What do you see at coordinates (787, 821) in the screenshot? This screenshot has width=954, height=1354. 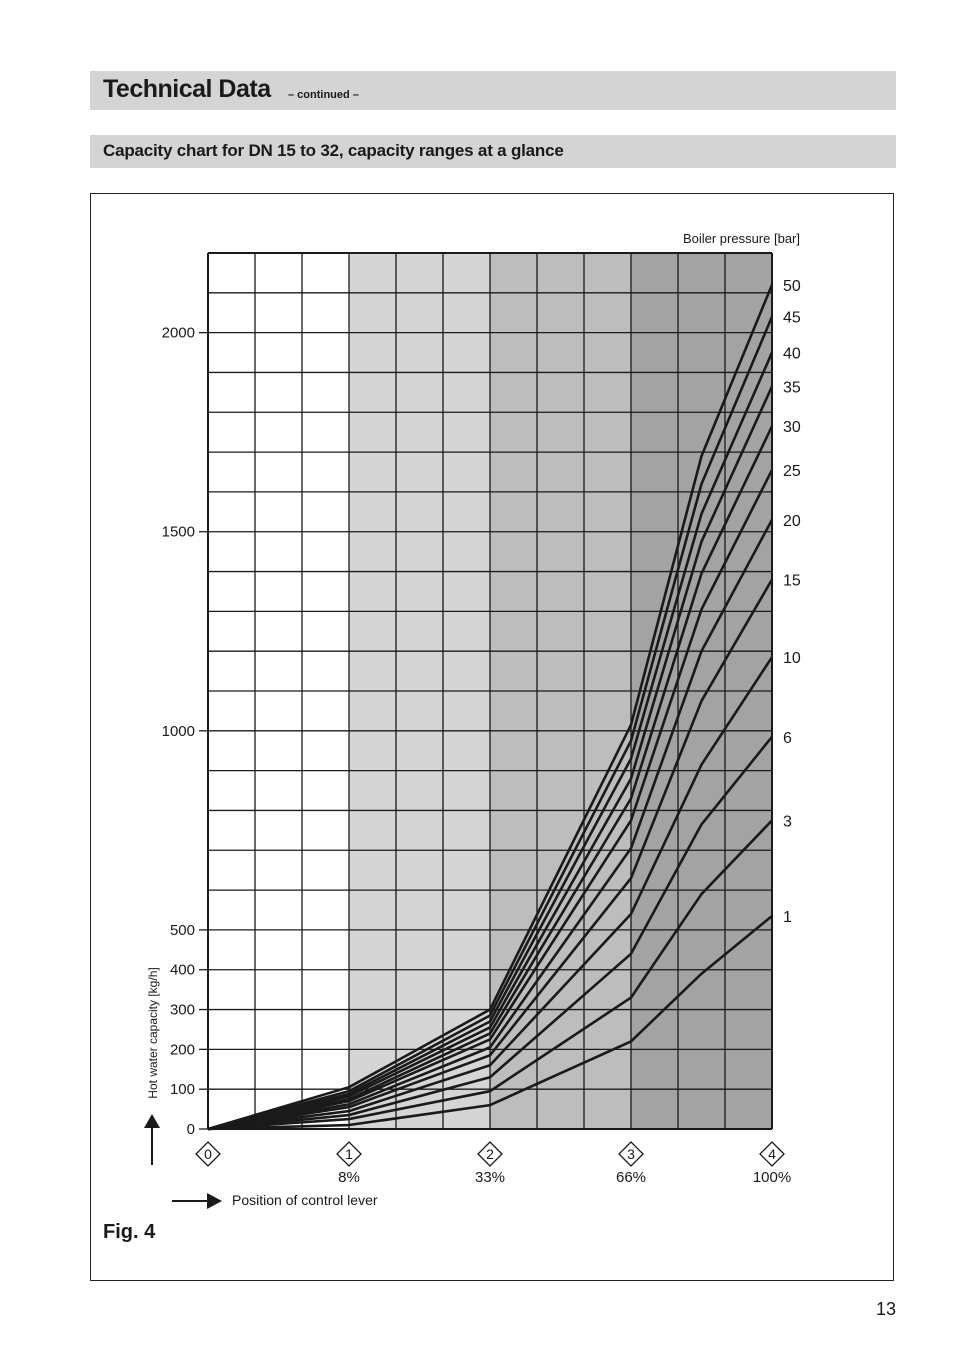 I see `series-label-3: 3` at bounding box center [787, 821].